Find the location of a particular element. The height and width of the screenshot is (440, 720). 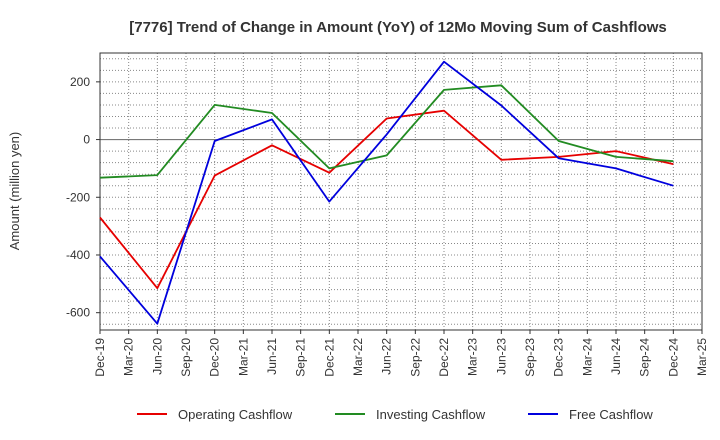

x-tick-label: Mar-20 is located at coordinates (129, 357).